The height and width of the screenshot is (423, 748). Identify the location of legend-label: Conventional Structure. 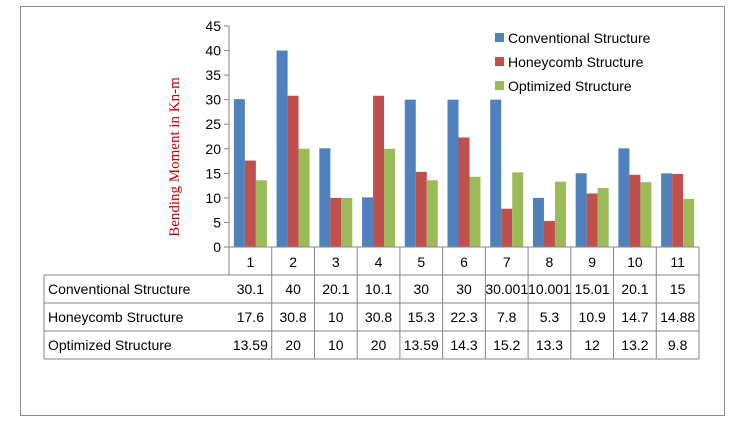
(579, 38).